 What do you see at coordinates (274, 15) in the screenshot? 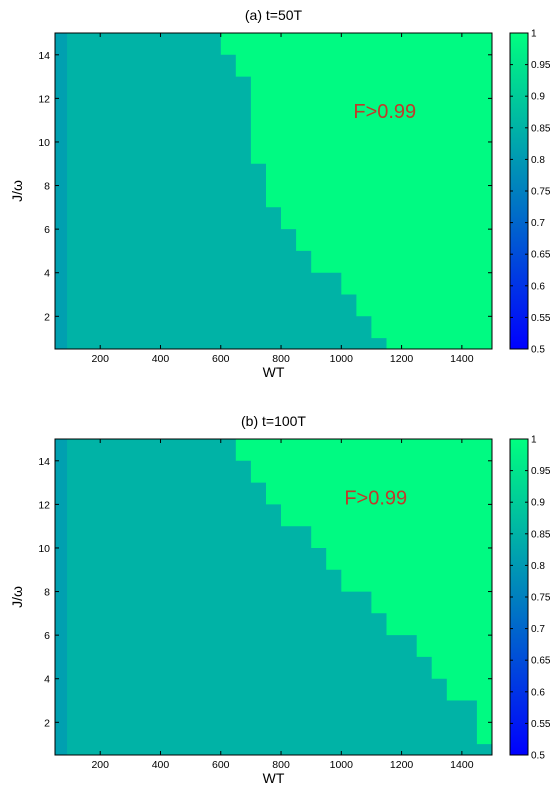
I see `chart-title: (a) t=50T` at bounding box center [274, 15].